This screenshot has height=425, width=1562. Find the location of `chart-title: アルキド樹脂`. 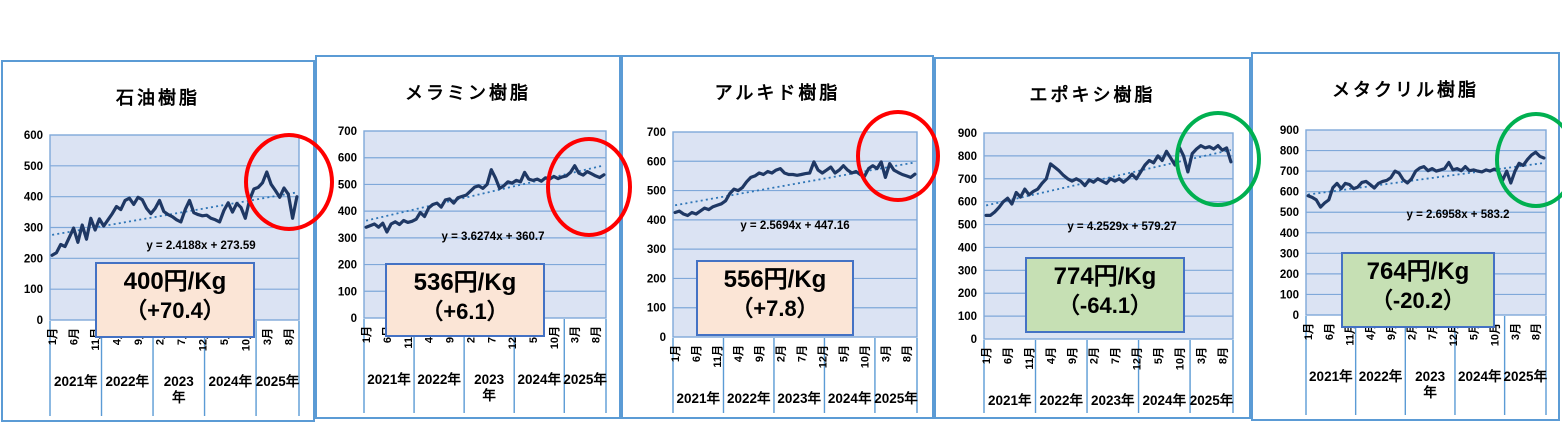

chart-title: アルキド樹脂 is located at coordinates (777, 93).